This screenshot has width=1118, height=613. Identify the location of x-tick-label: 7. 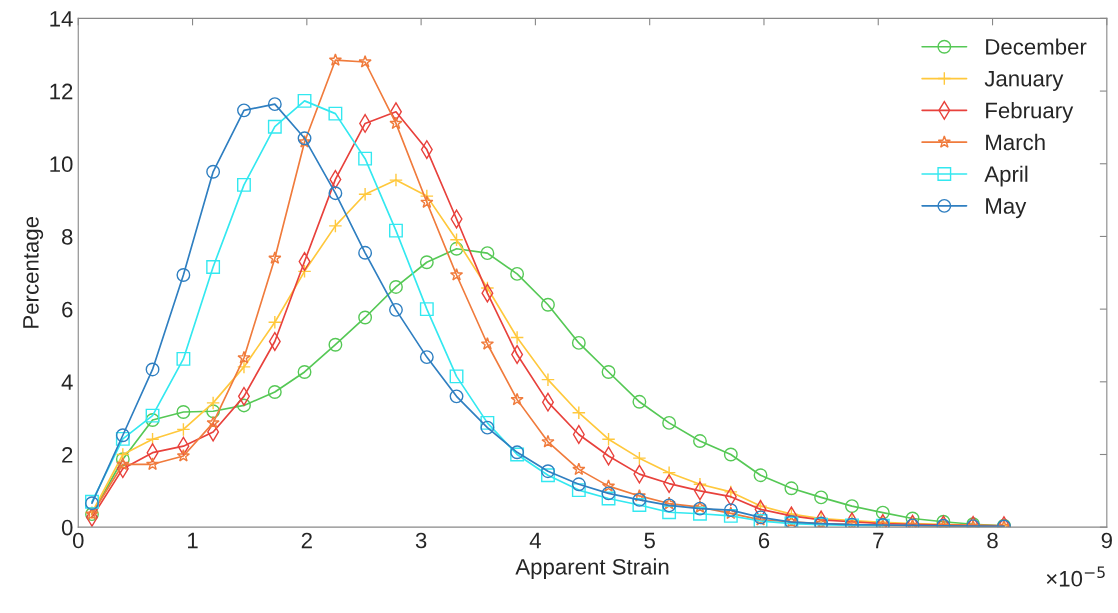
(878, 540).